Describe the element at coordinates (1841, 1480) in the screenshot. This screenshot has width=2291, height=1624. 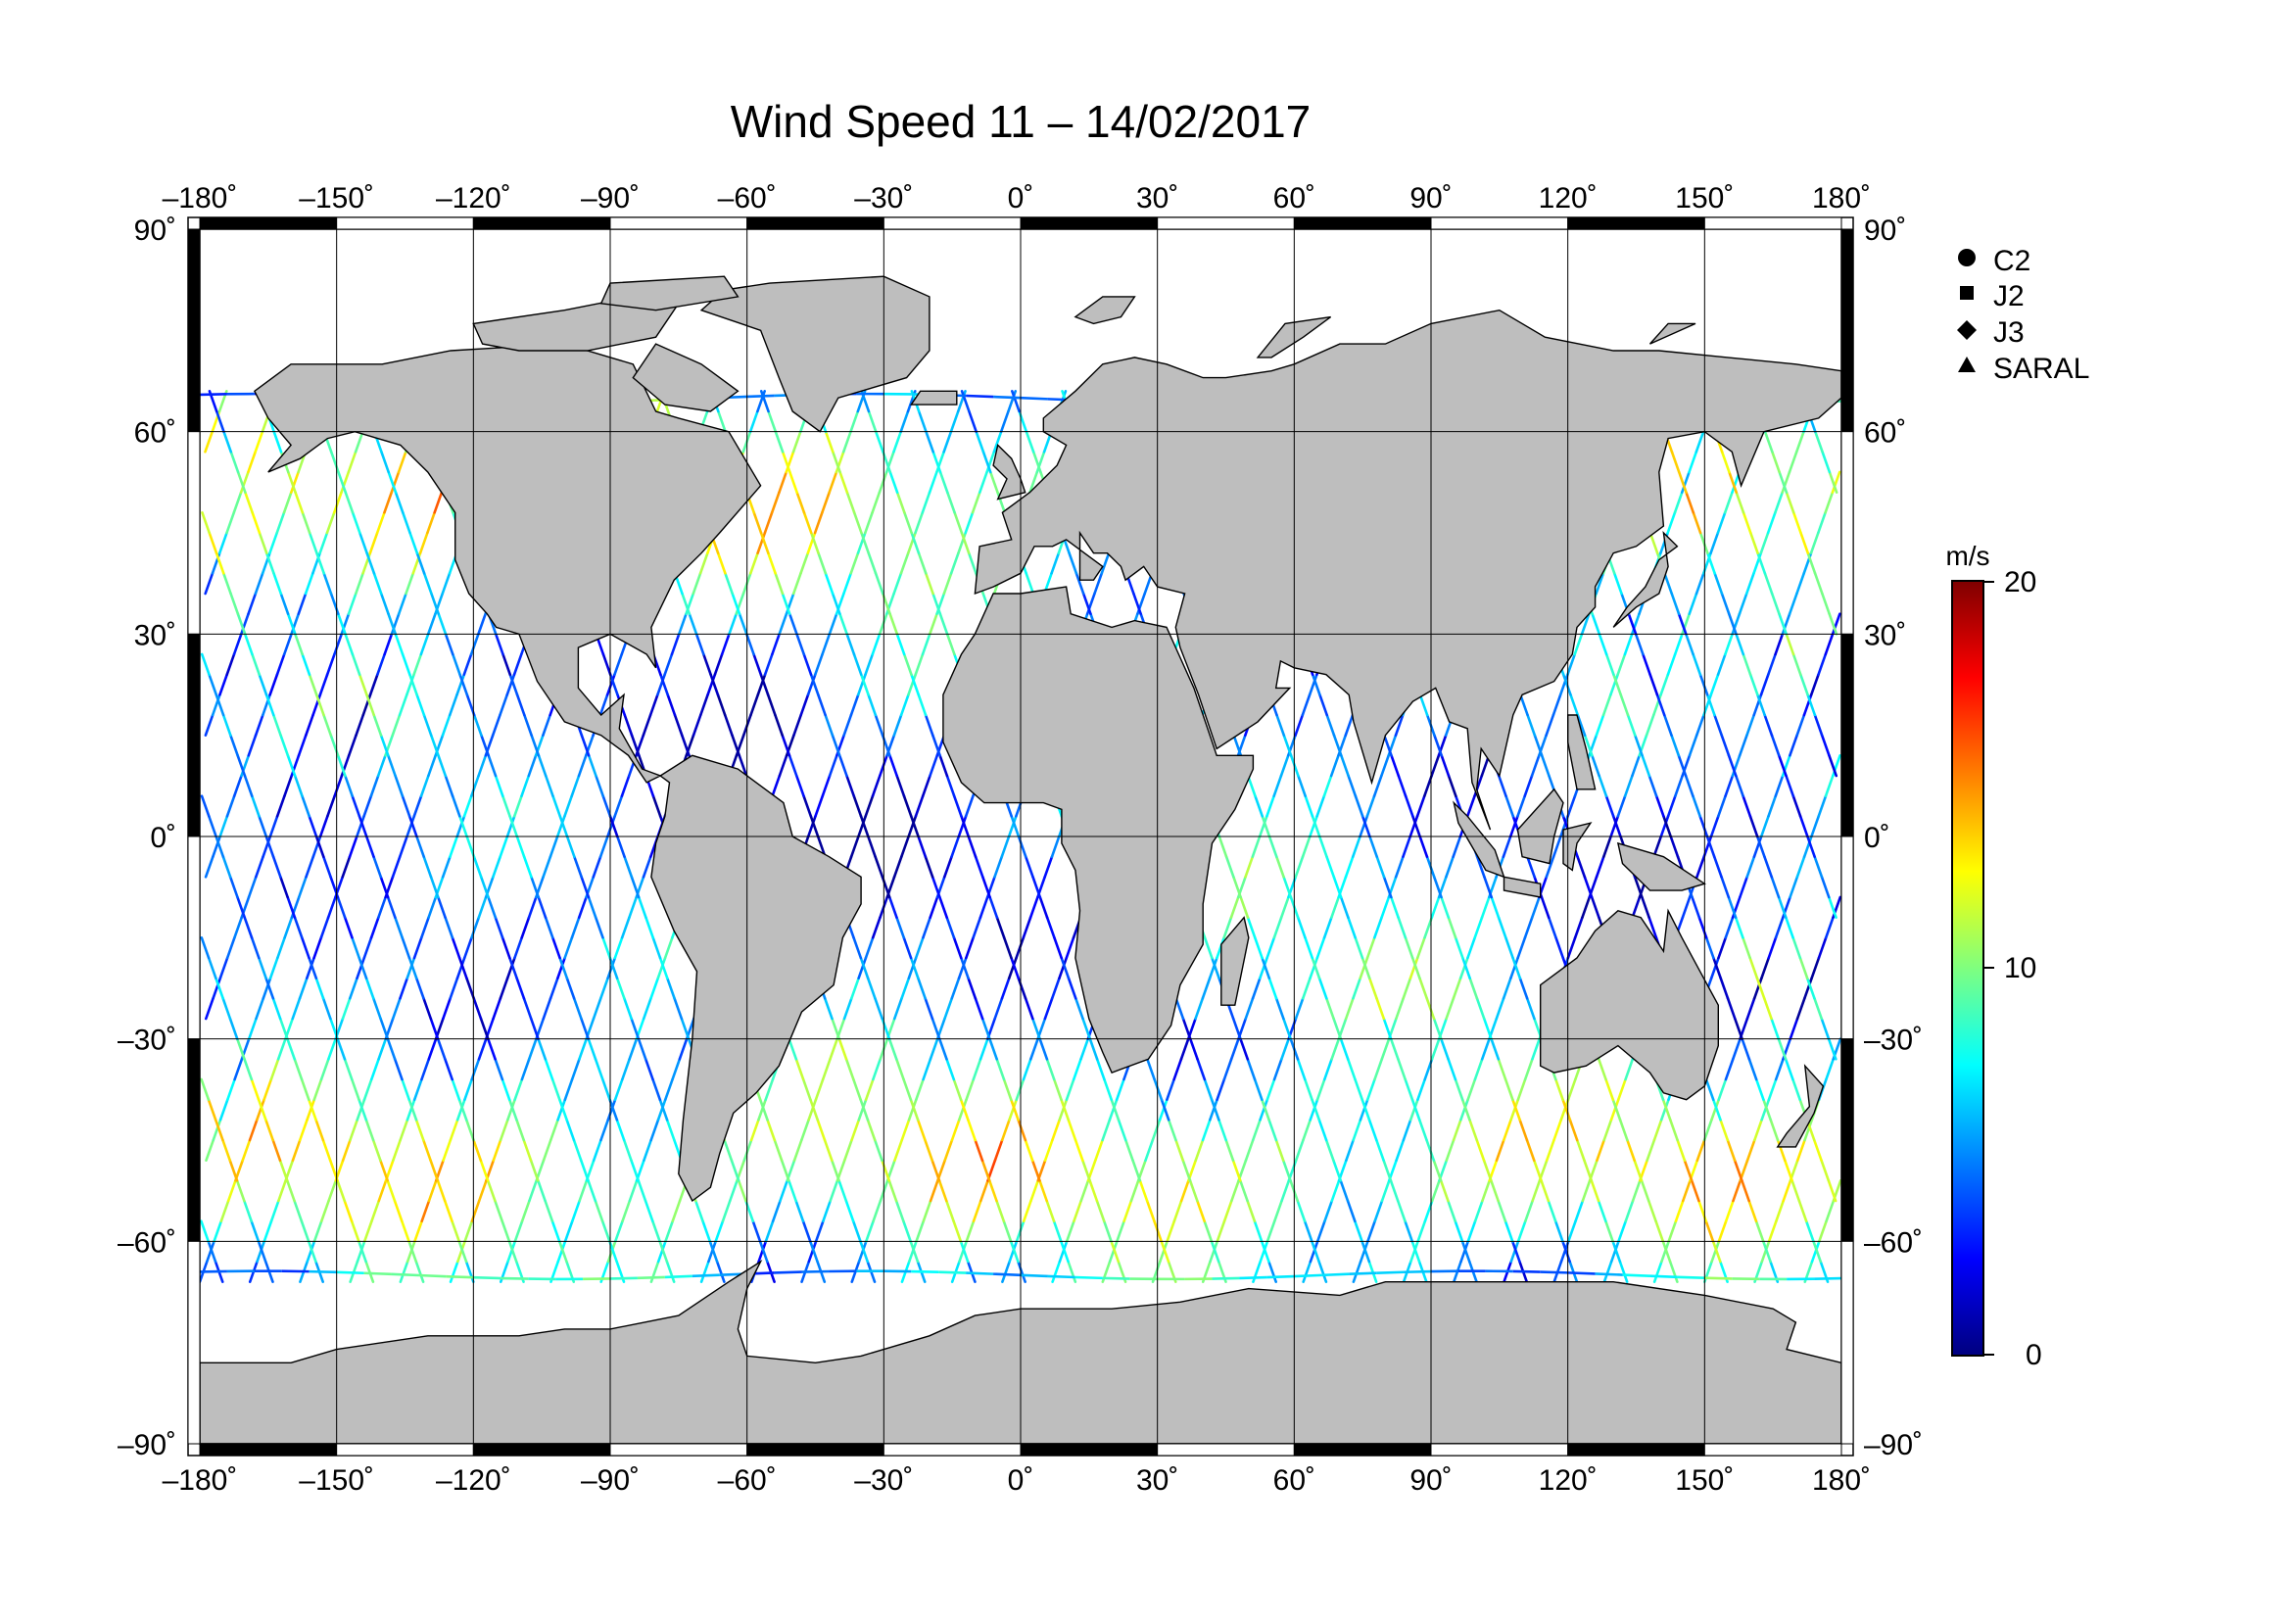
I see `lon-tick-label-bottom: 180˚` at that location.